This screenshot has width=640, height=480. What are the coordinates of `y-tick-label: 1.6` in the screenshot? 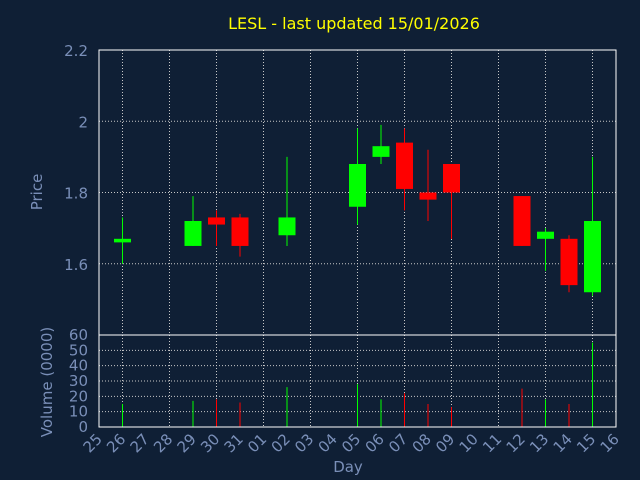 It's located at (76, 265).